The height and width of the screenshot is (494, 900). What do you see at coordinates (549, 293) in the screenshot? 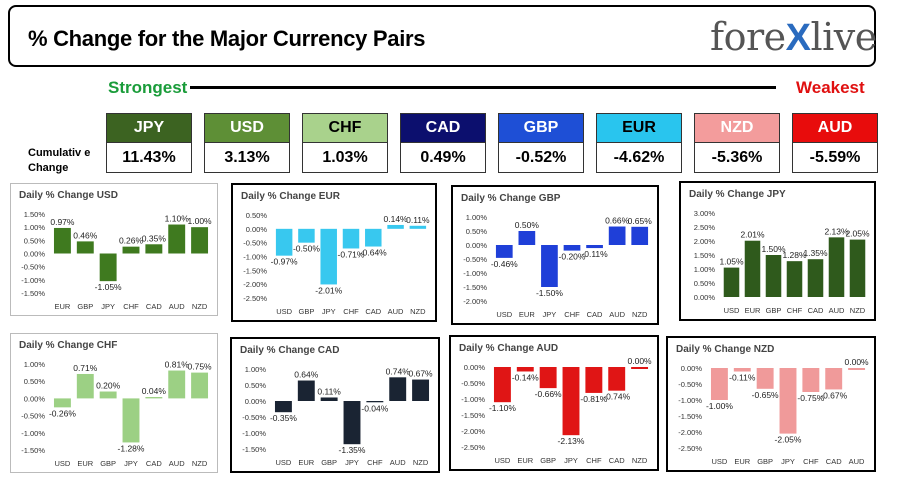
I see `data-label: -1.50%` at bounding box center [549, 293].